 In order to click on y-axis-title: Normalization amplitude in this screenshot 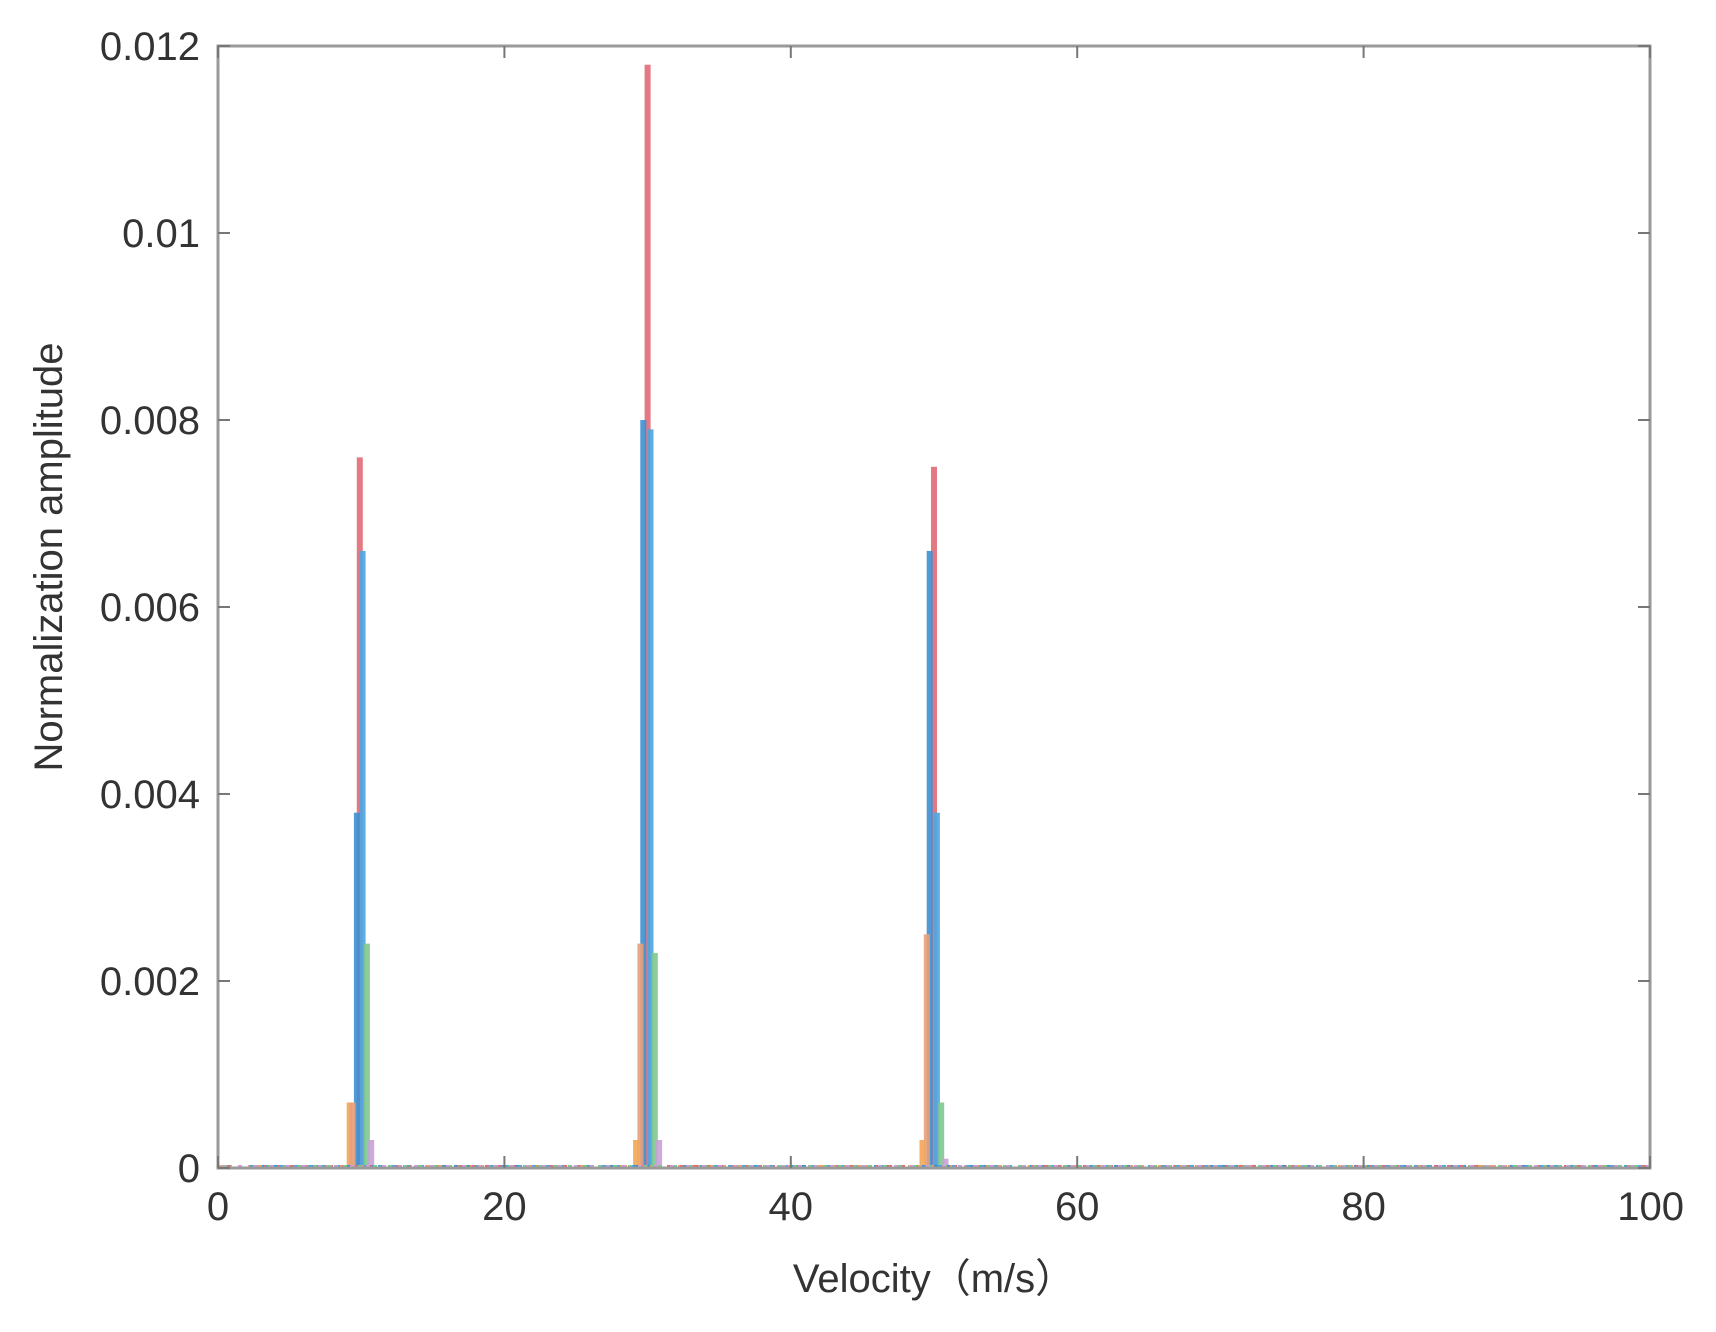, I will do `click(49, 556)`.